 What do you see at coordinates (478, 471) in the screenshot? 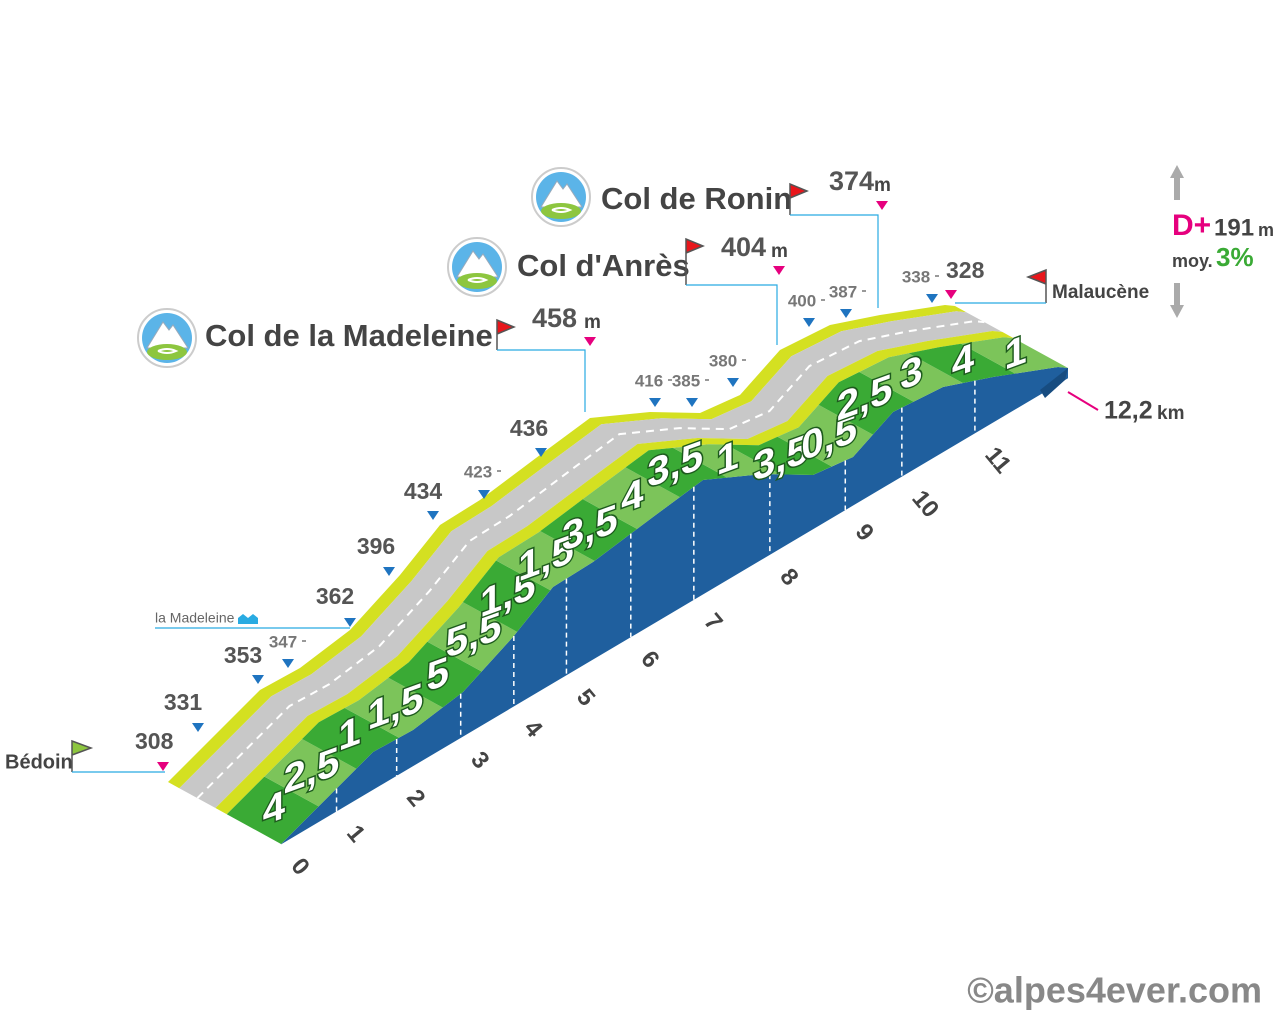
I see `altitude: 423` at bounding box center [478, 471].